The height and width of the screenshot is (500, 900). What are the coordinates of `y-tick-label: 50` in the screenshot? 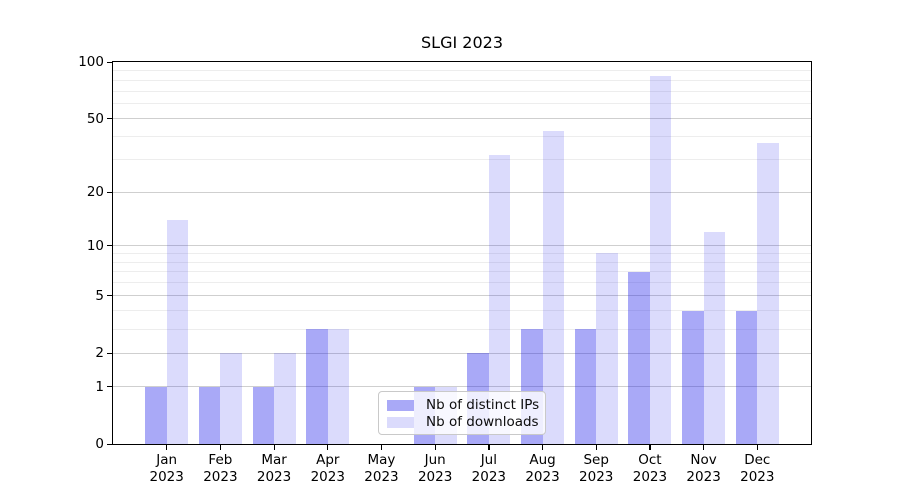 It's located at (95, 118).